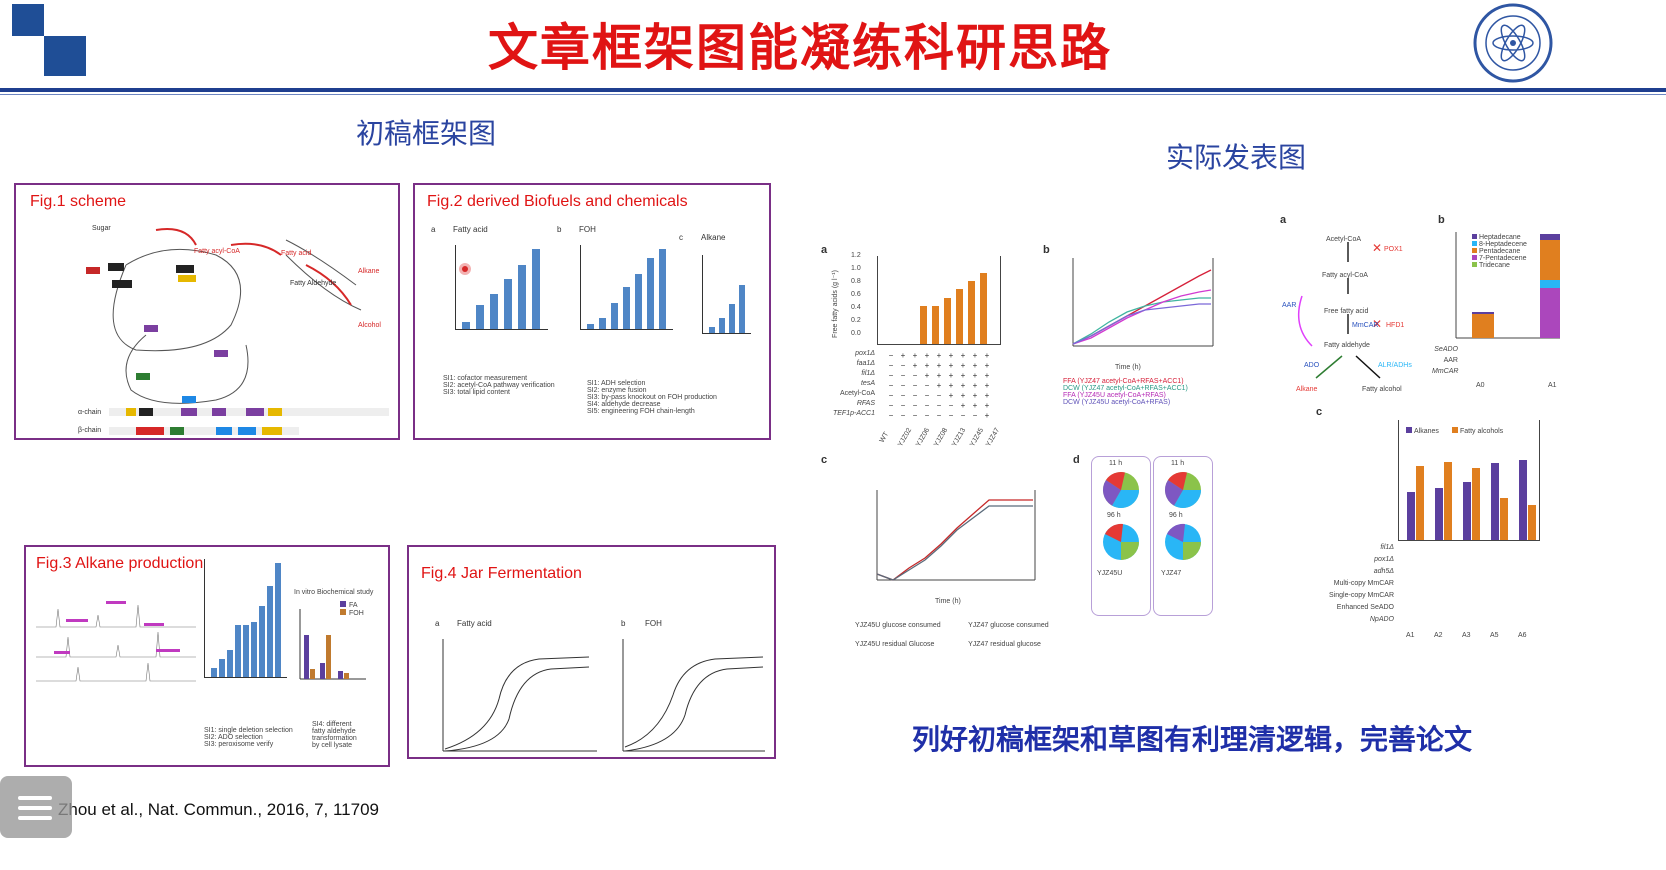  I want to click on row-label: RFAS, so click(865, 403).